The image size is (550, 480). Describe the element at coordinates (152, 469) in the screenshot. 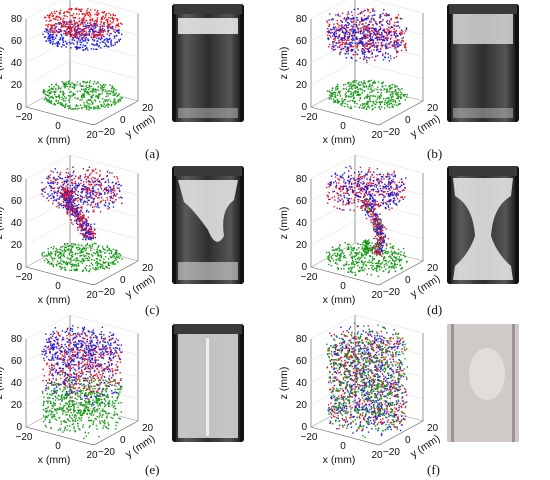

I see `panel-caption: (e)` at that location.